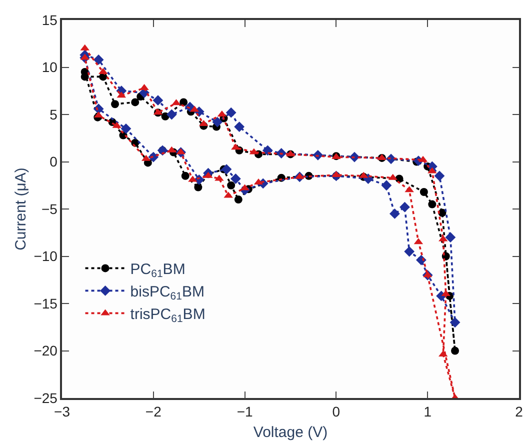 The height and width of the screenshot is (448, 529). What do you see at coordinates (168, 316) in the screenshot?
I see `legend-label: trisPC$_{61}$BM` at bounding box center [168, 316].